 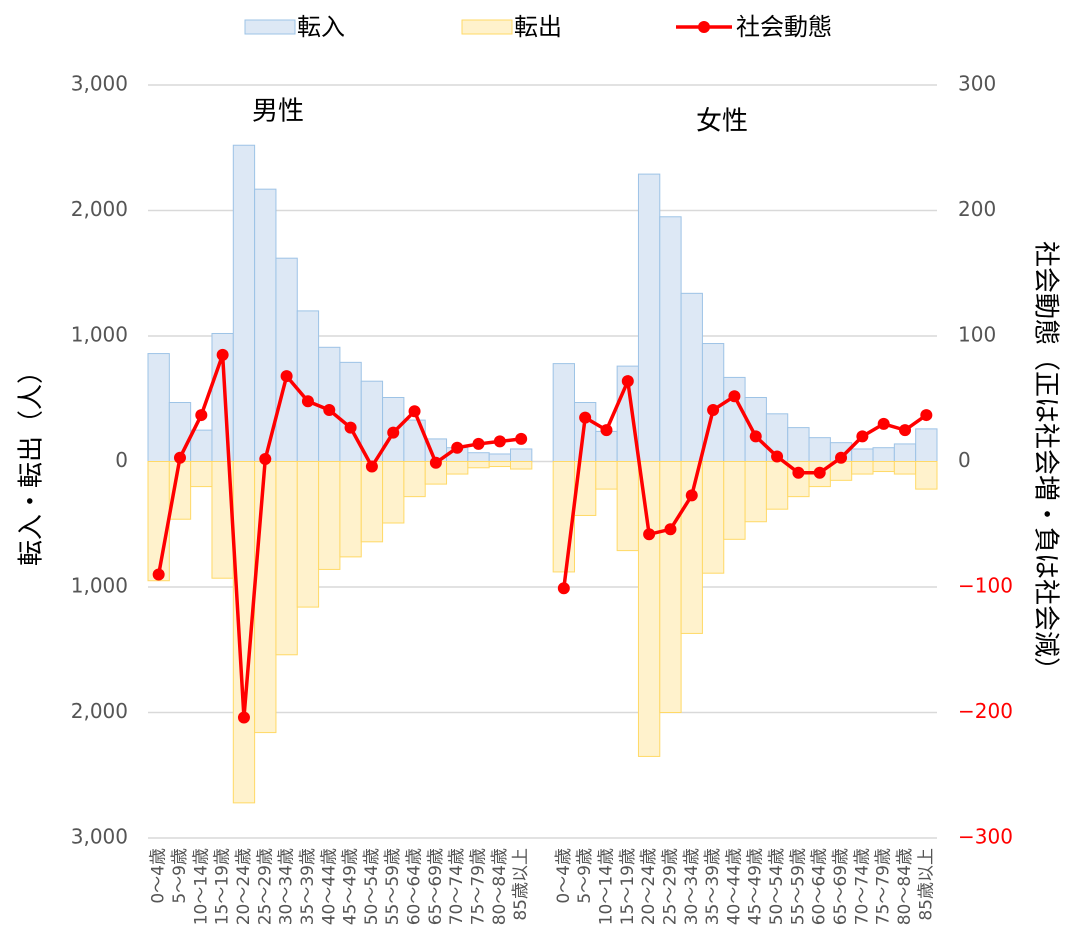 What do you see at coordinates (977, 84) in the screenshot?
I see `y2-tick-label: 300` at bounding box center [977, 84].